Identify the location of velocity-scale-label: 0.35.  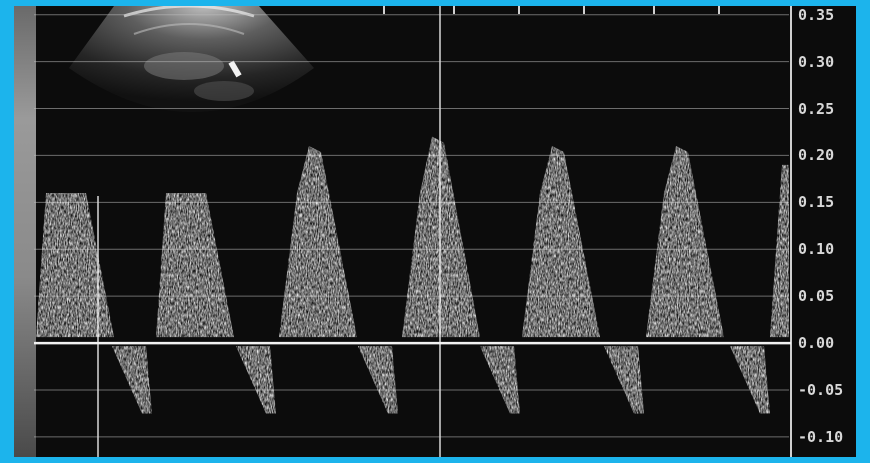
(816, 15).